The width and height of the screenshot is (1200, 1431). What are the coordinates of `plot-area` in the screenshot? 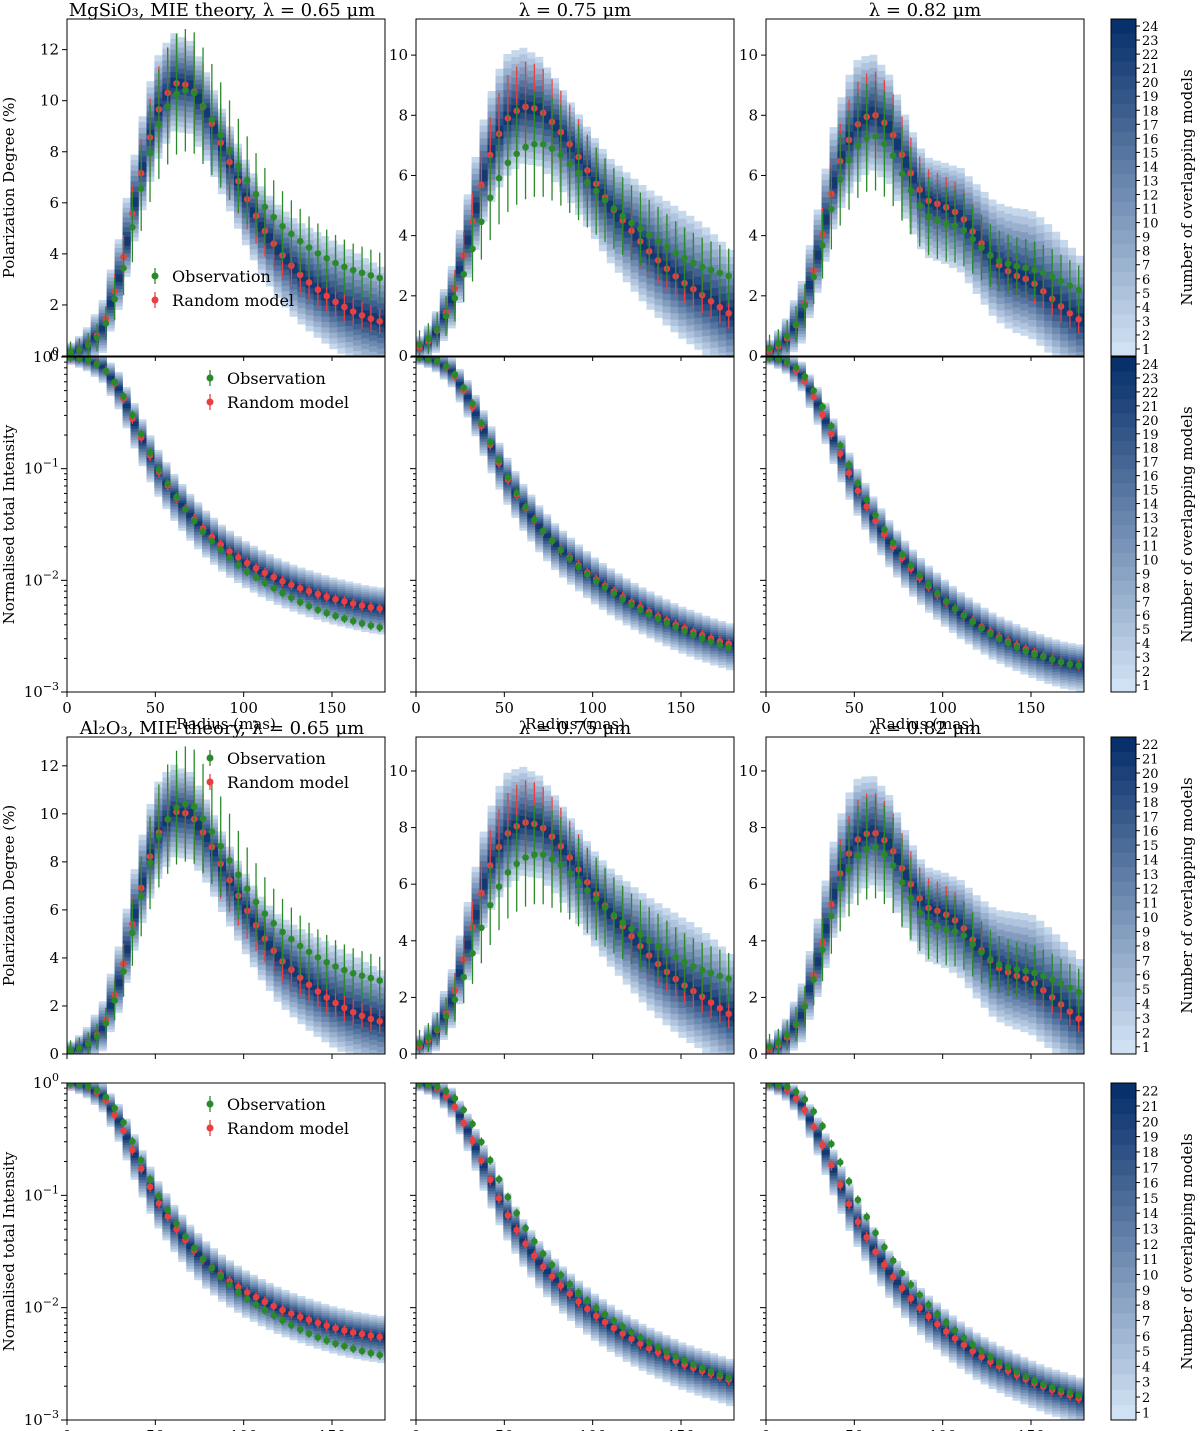 It's located at (925, 915).